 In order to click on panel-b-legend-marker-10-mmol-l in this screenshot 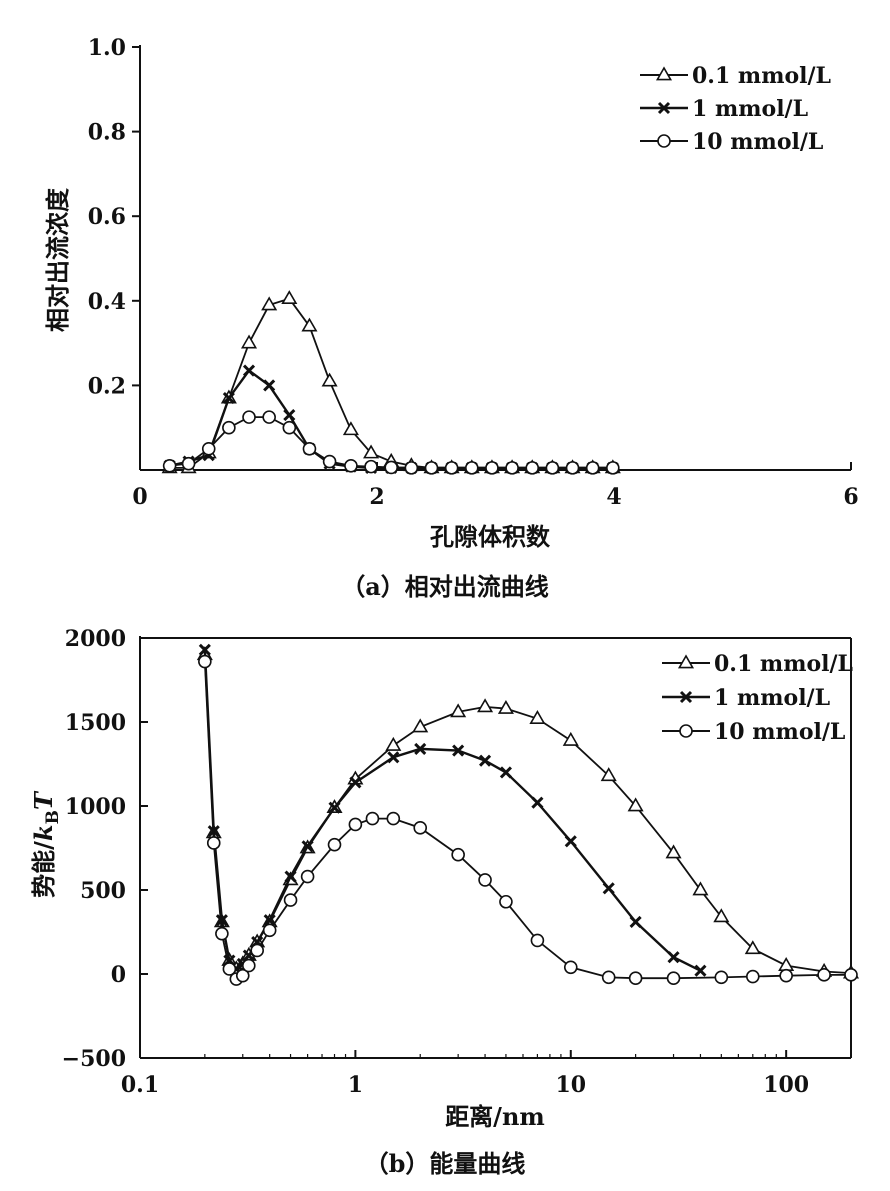, I will do `click(686, 731)`.